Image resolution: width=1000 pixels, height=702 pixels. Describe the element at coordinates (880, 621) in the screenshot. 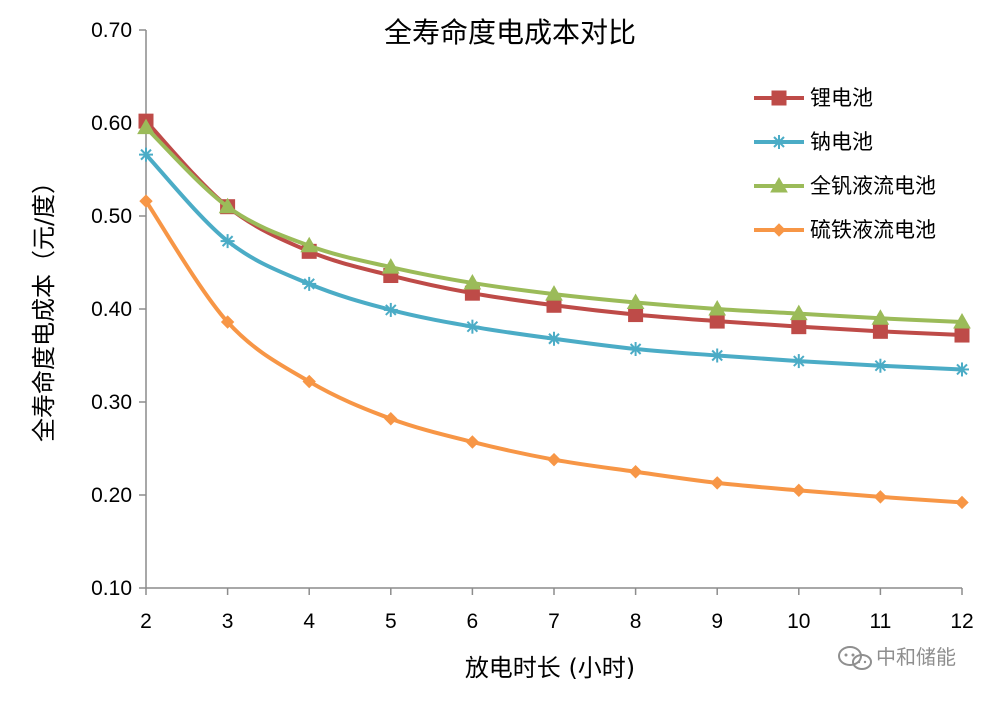

I see `x-tick-label: 11` at that location.